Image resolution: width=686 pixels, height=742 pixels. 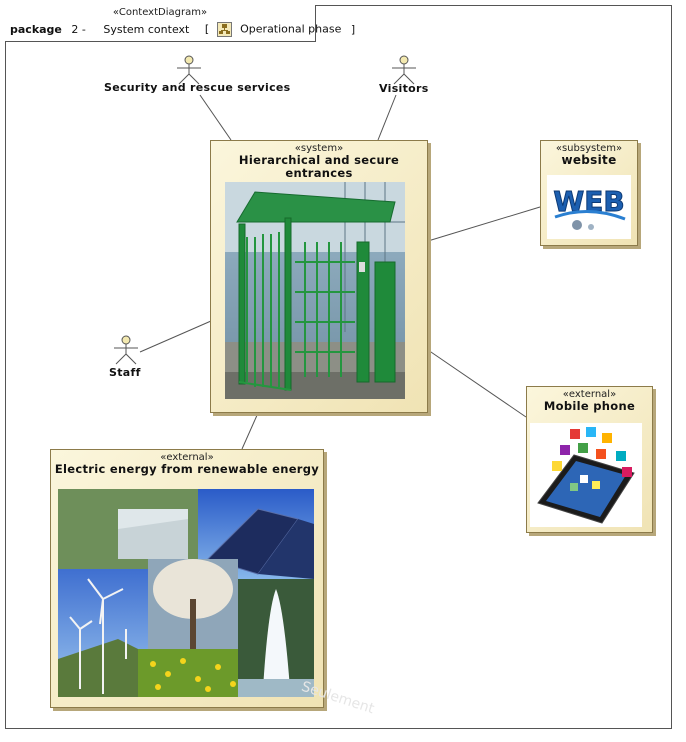 What do you see at coordinates (126, 350) in the screenshot?
I see `staff-actor-icon` at bounding box center [126, 350].